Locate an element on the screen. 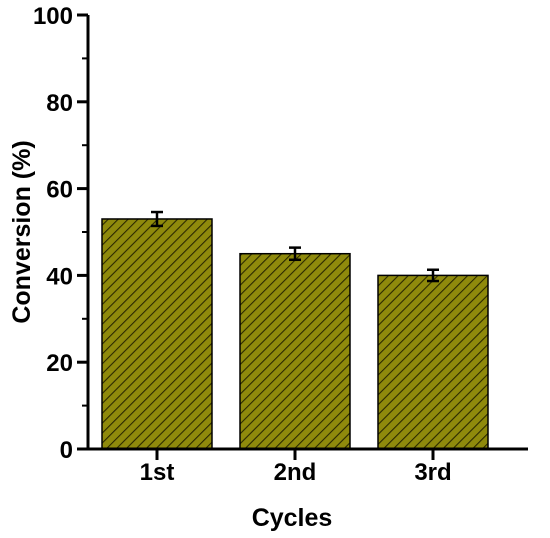  y-tick-label: 40 is located at coordinates (59, 276).